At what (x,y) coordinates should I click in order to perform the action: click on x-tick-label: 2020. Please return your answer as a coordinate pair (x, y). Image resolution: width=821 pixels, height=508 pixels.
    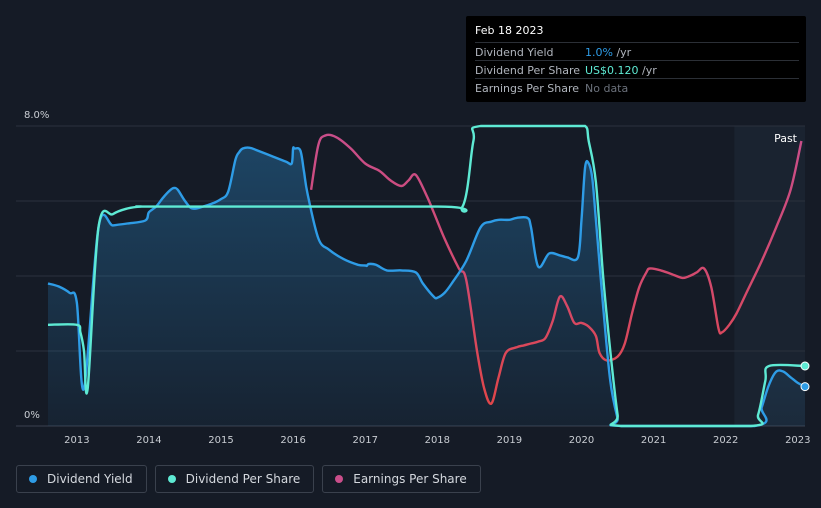
    Looking at the image, I should click on (581, 440).